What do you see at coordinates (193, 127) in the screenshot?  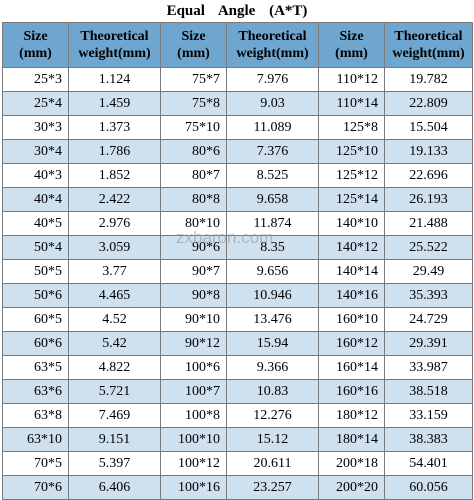 I see `size-cell: 75*10` at bounding box center [193, 127].